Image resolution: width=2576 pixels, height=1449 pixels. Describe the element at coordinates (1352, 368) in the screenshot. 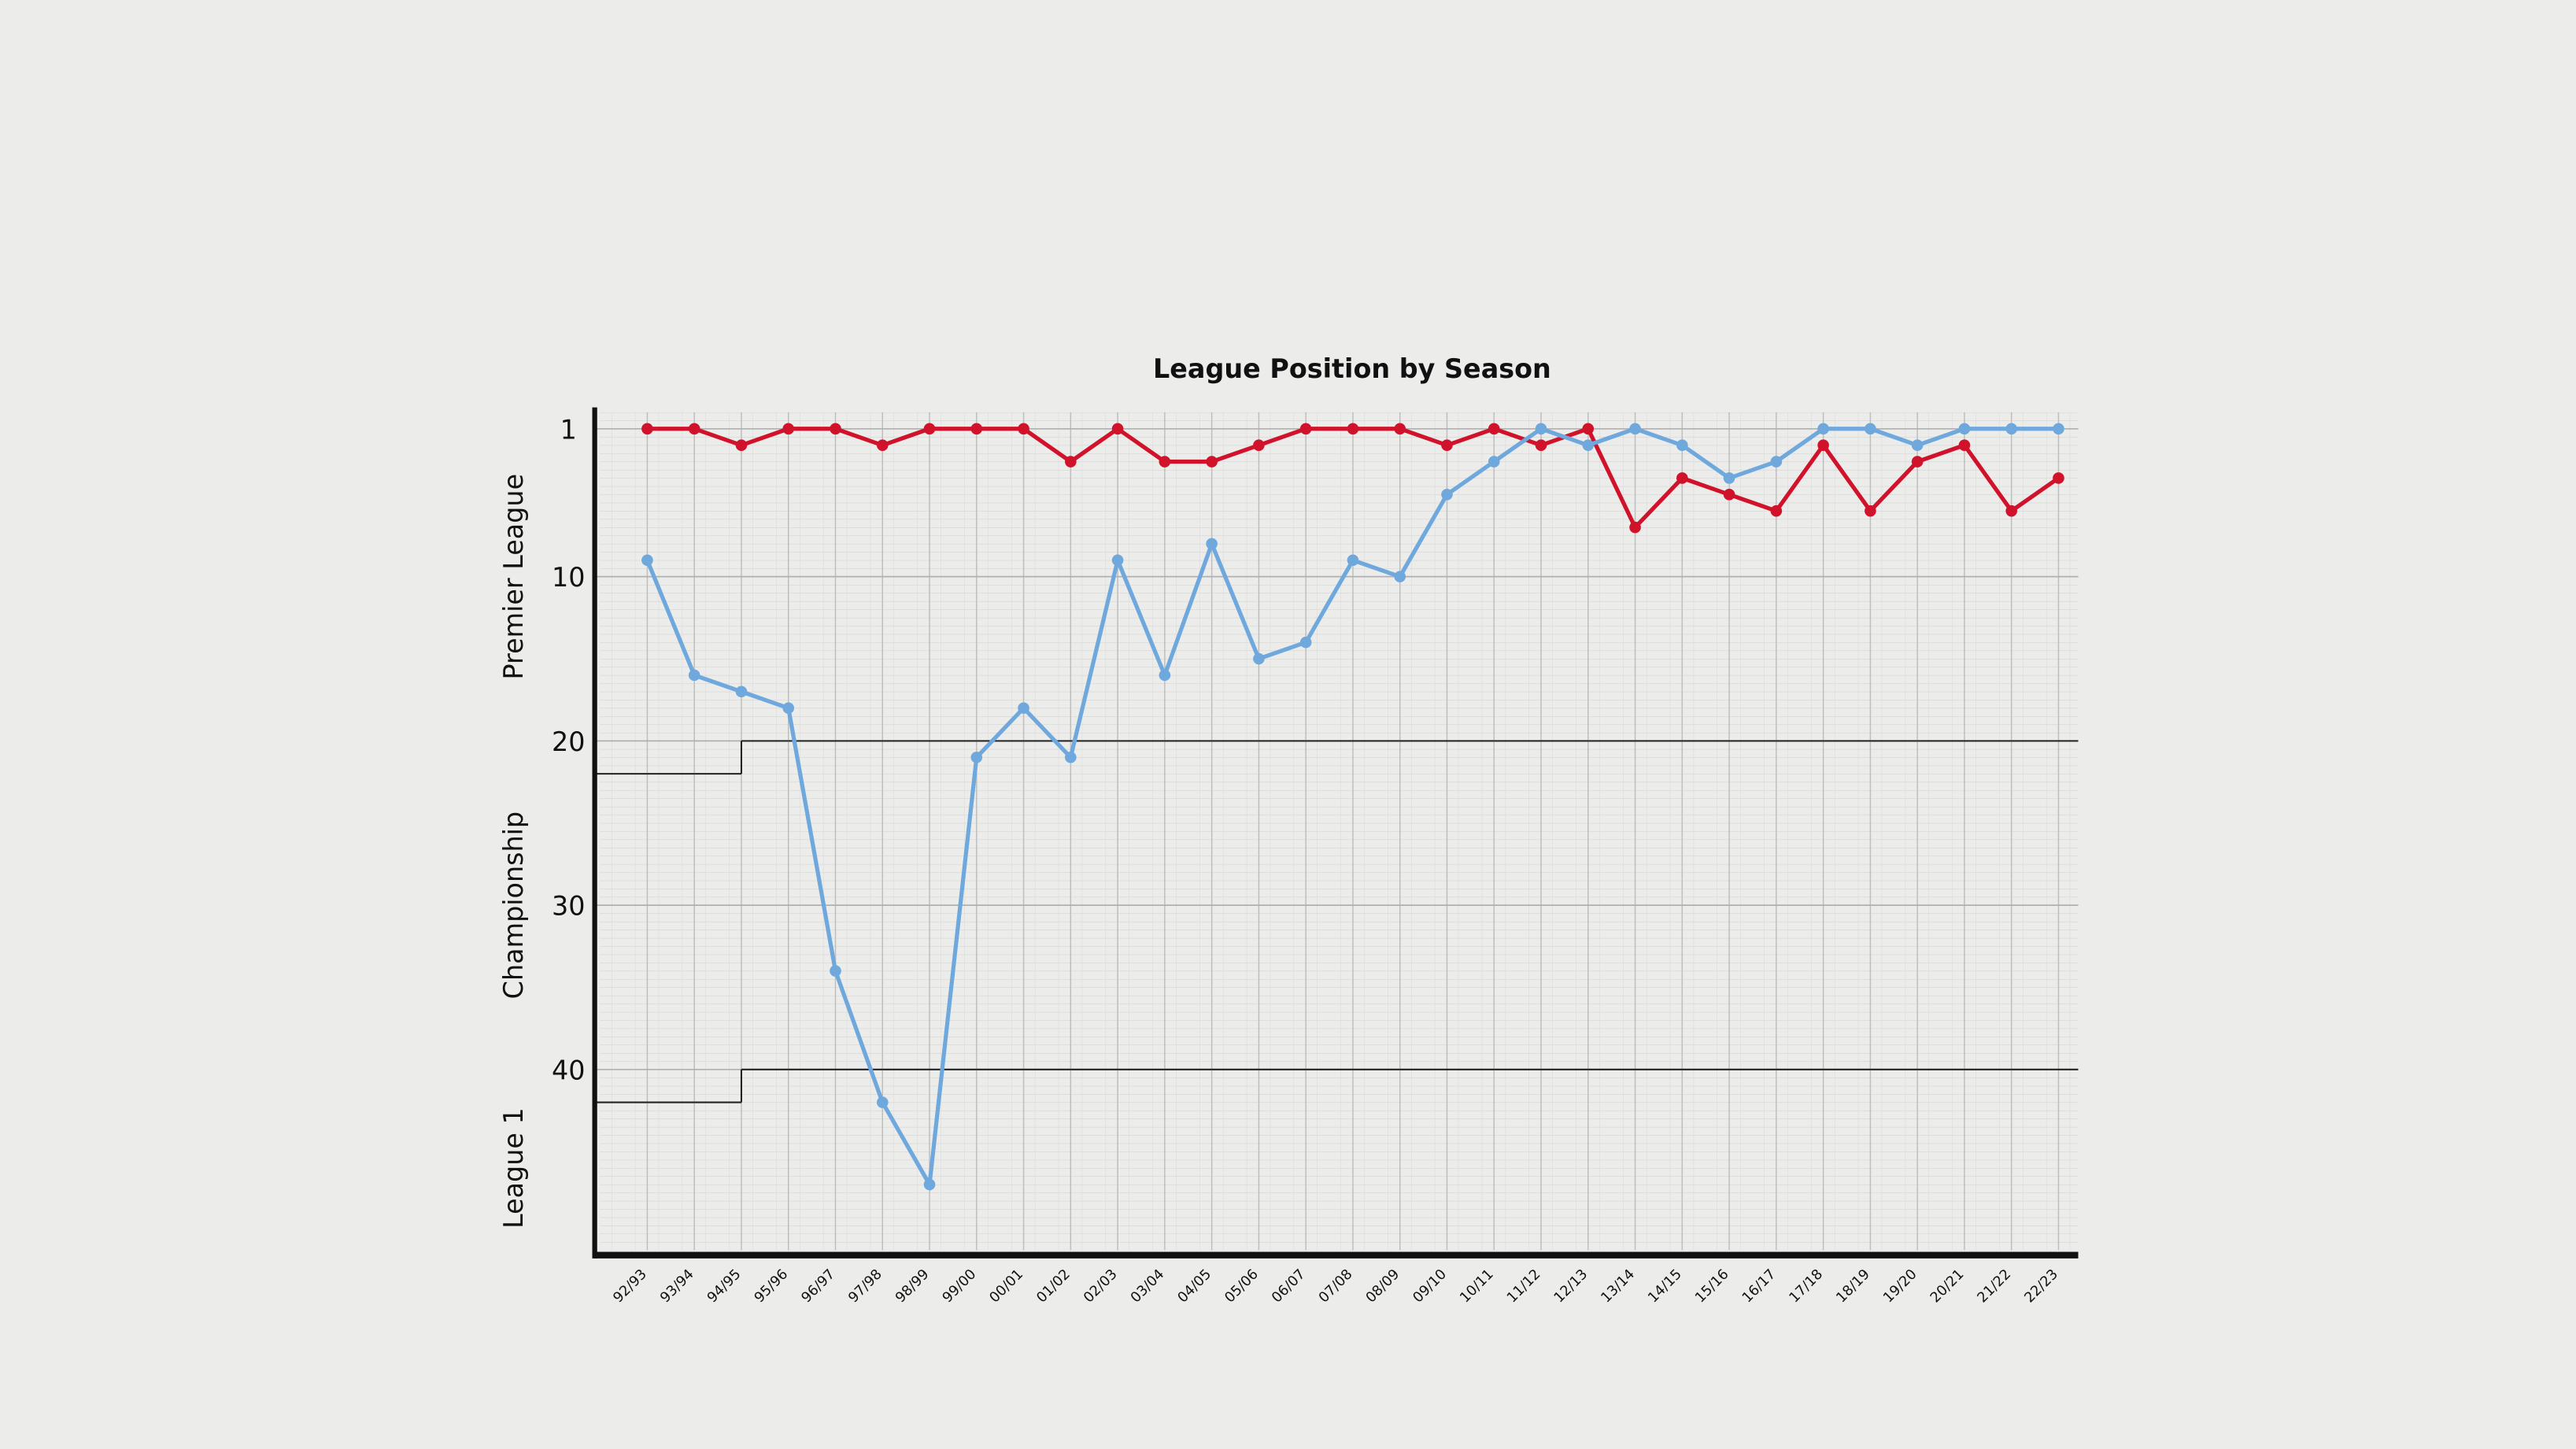

I see `chart-title: League Position by Season` at that location.